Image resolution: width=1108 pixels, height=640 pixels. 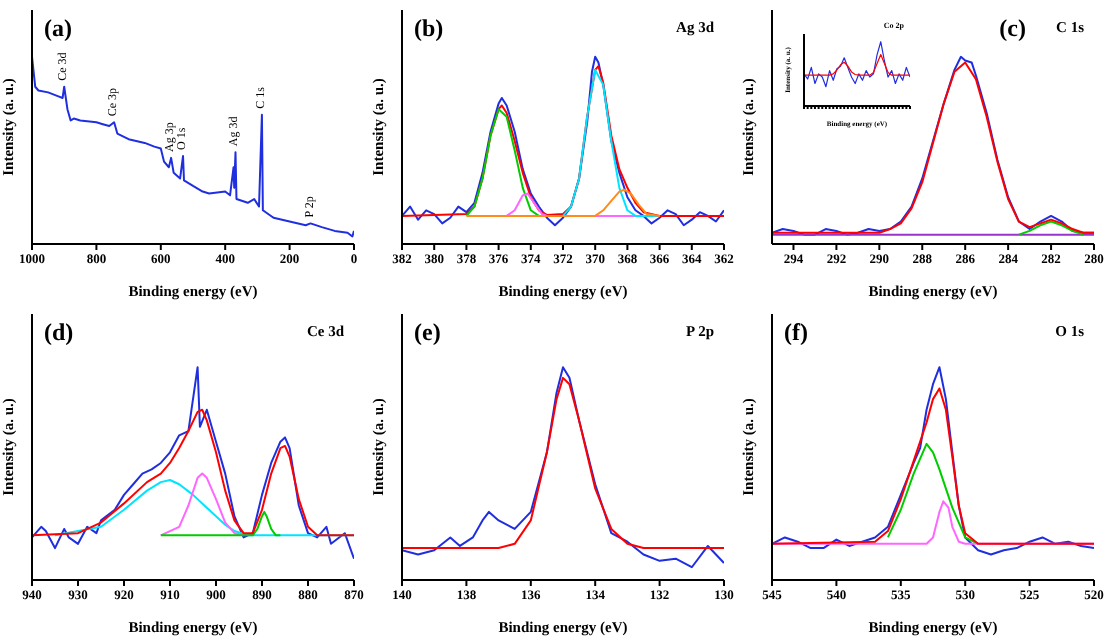 I want to click on chart-title: (d), so click(x=59, y=332).